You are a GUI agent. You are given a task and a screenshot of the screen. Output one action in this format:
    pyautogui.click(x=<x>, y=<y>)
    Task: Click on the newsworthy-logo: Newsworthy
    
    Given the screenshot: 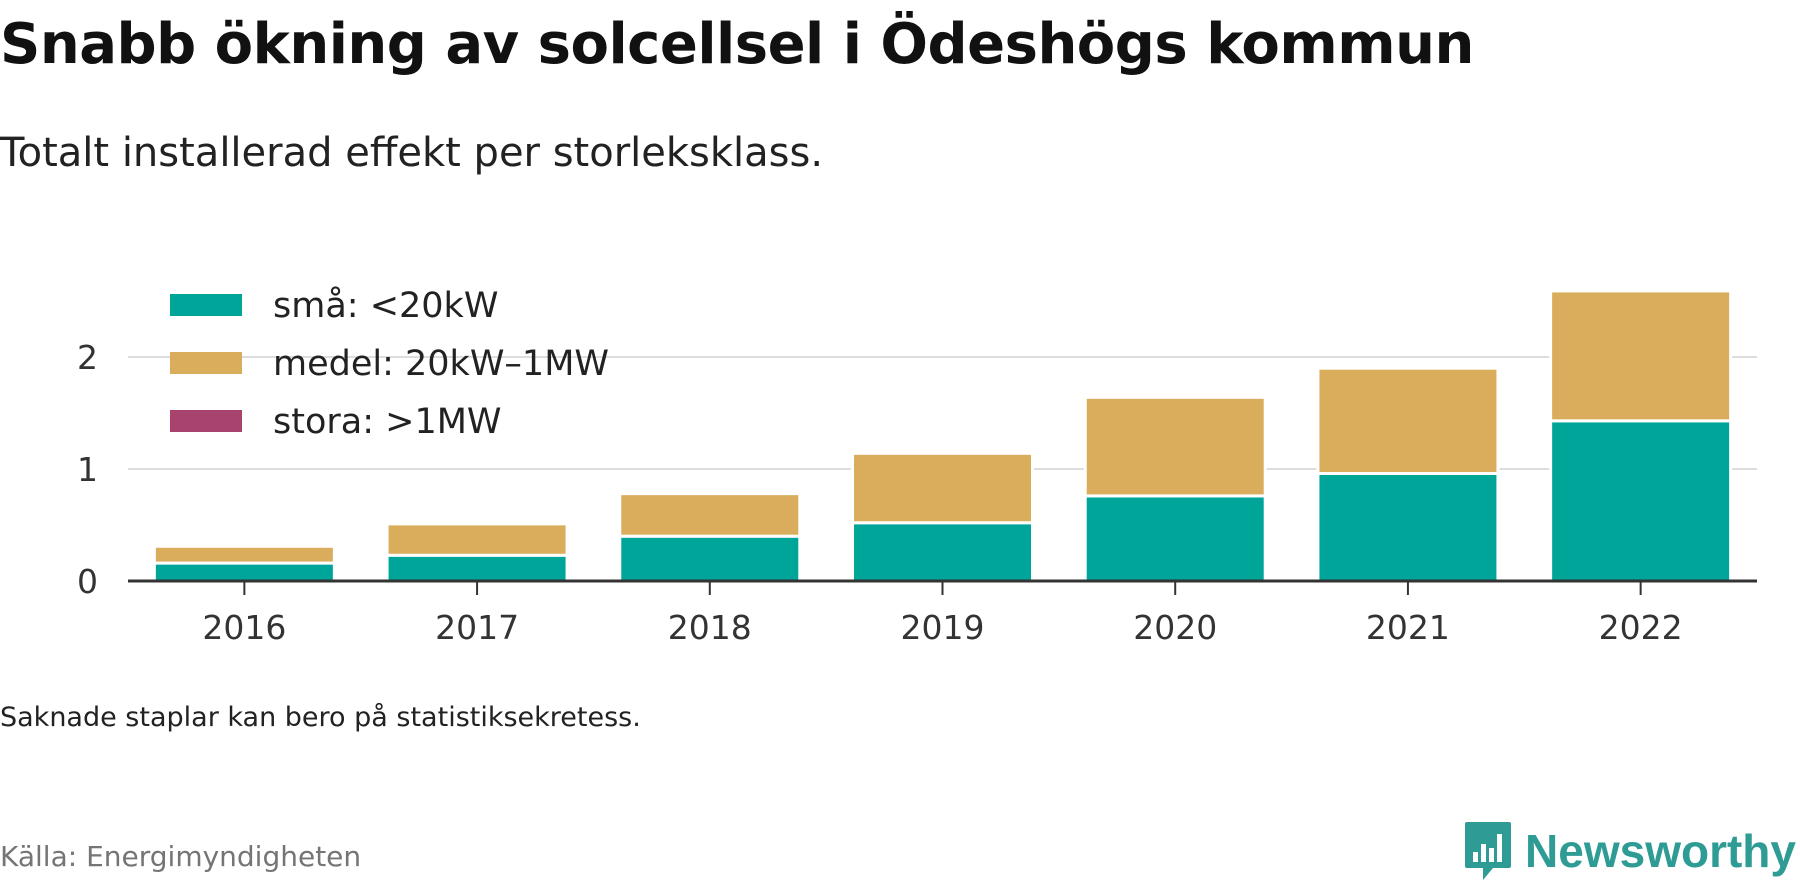 What is the action you would take?
    pyautogui.click(x=1629, y=851)
    